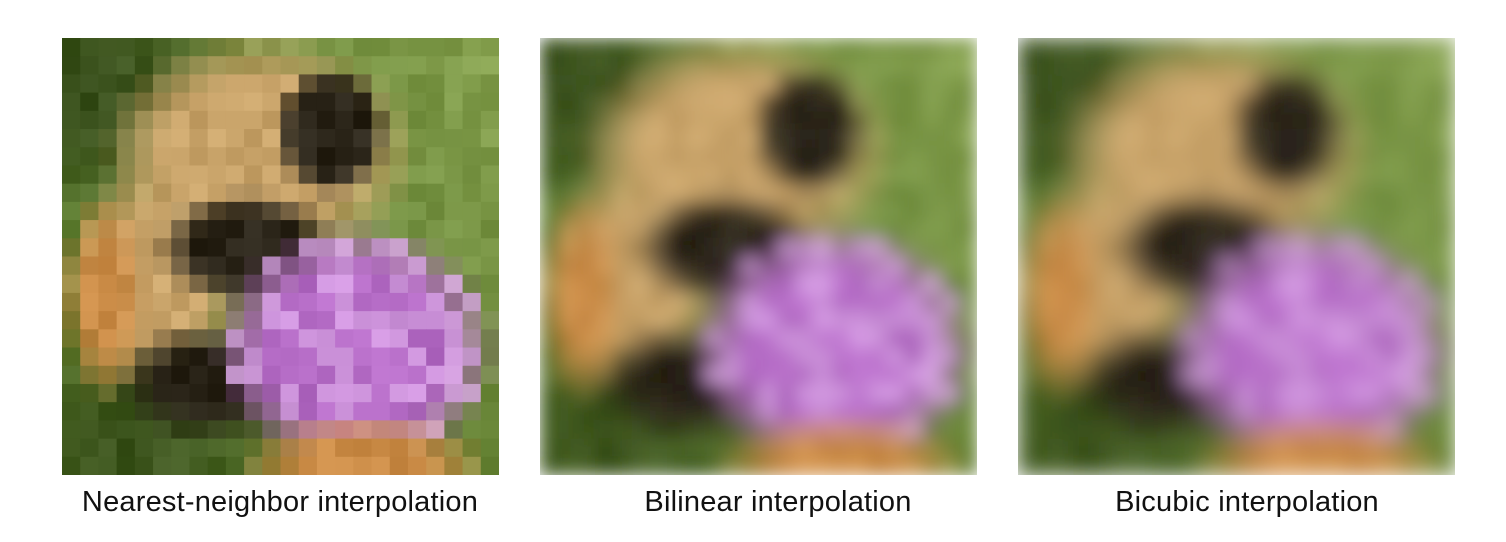 The height and width of the screenshot is (542, 1506). What do you see at coordinates (280, 502) in the screenshot?
I see `nearest-neighbor-caption: Nearest-neighbor interpolation` at bounding box center [280, 502].